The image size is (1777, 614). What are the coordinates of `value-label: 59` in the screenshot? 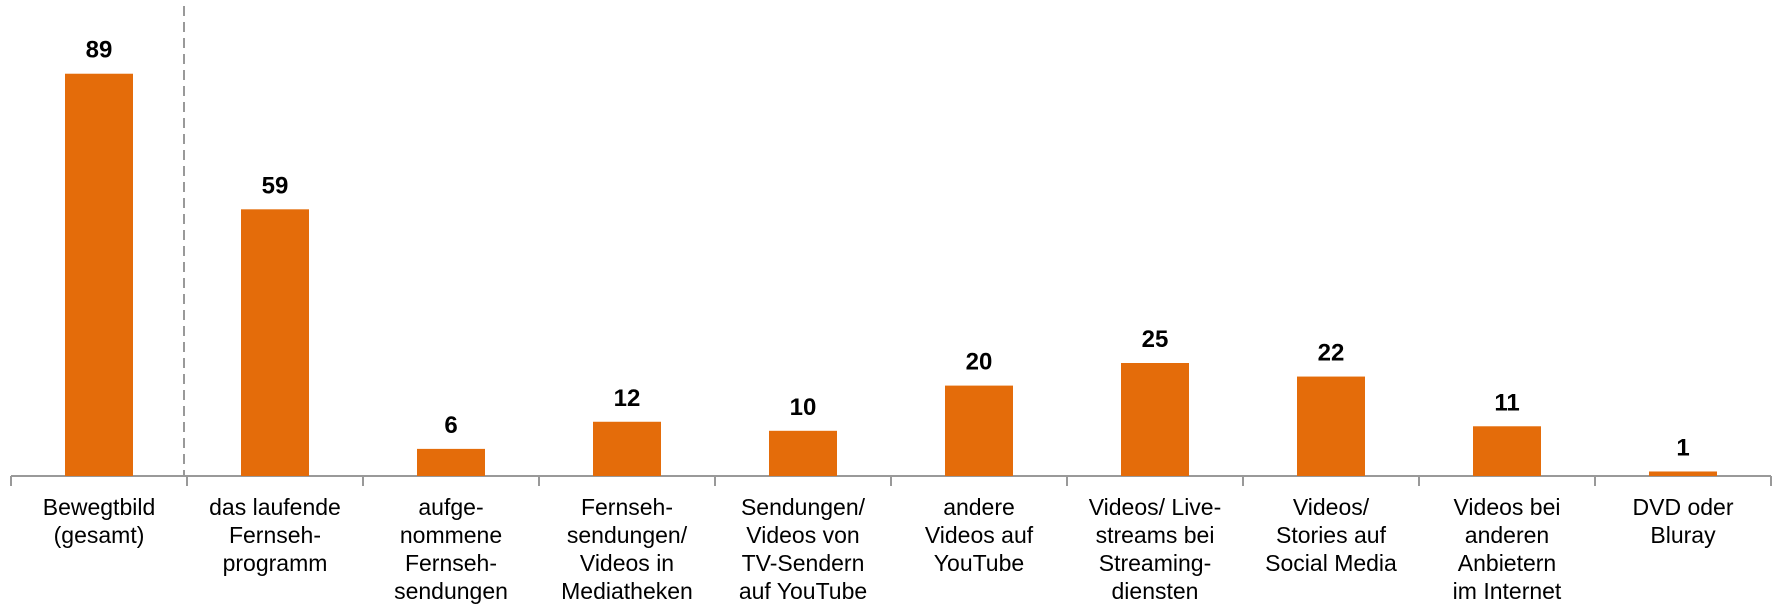 It's located at (275, 185).